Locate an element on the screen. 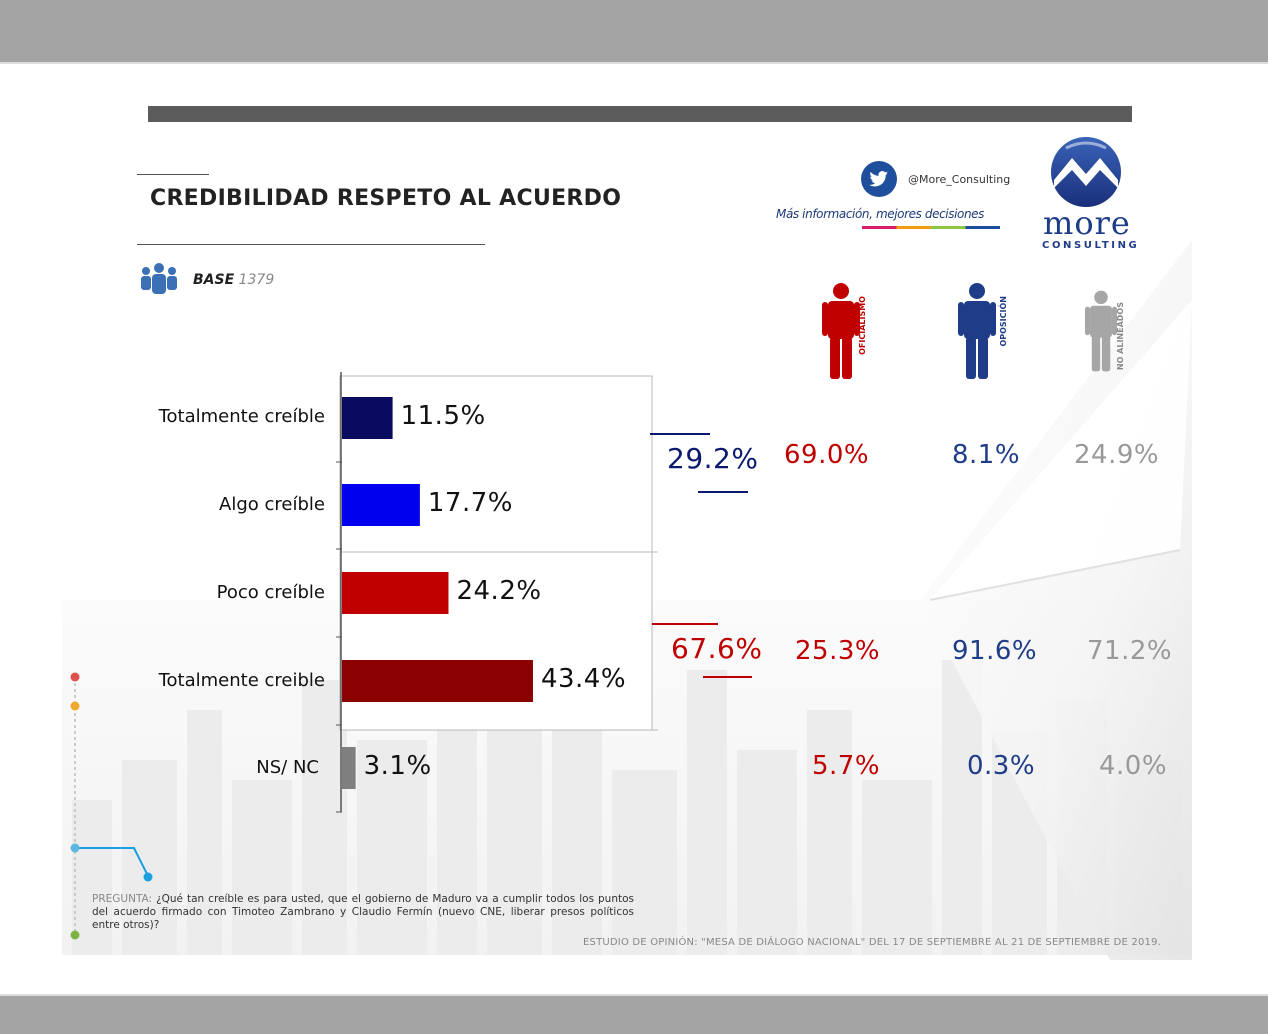  segment-value-oposicion: 91.6% is located at coordinates (995, 651).